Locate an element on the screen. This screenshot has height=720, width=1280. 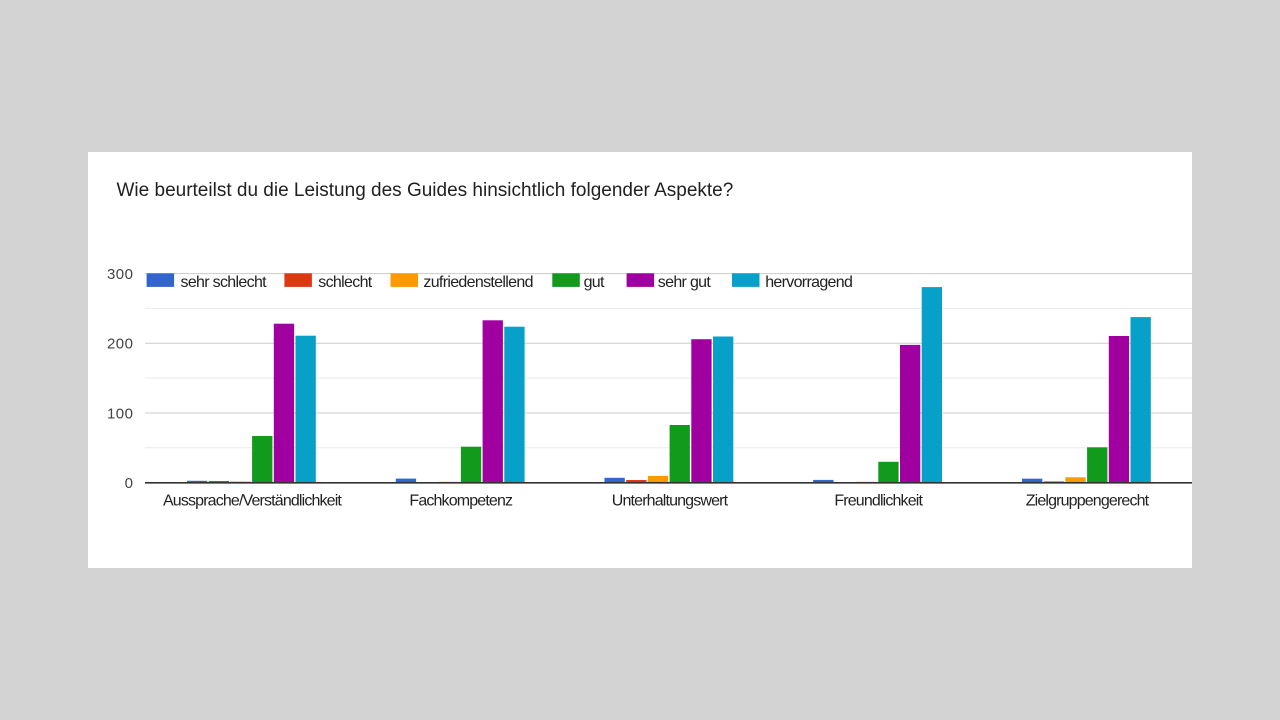
svg-text: Zielgruppengerecht is located at coordinates (1088, 500).